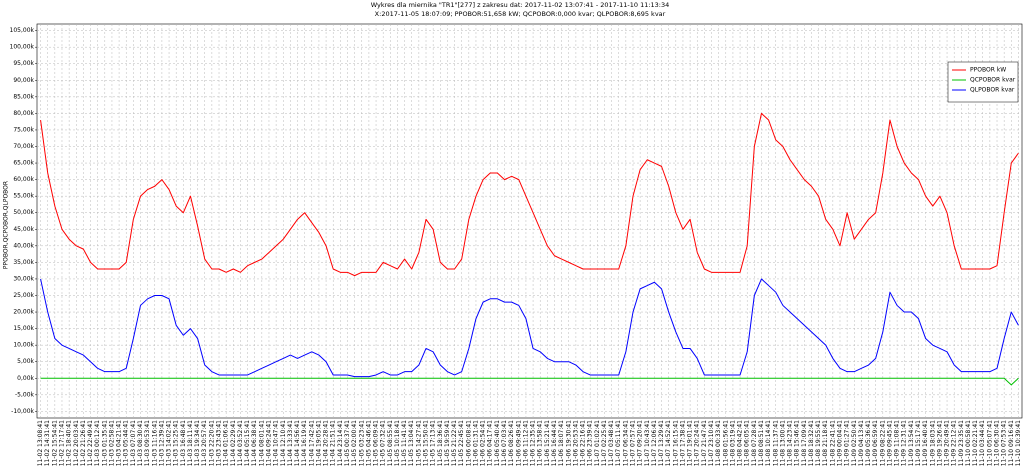 This screenshot has width=1024, height=467. What do you see at coordinates (861, 443) in the screenshot?
I see `x-tick-label: 11-09 04:13:41` at bounding box center [861, 443].